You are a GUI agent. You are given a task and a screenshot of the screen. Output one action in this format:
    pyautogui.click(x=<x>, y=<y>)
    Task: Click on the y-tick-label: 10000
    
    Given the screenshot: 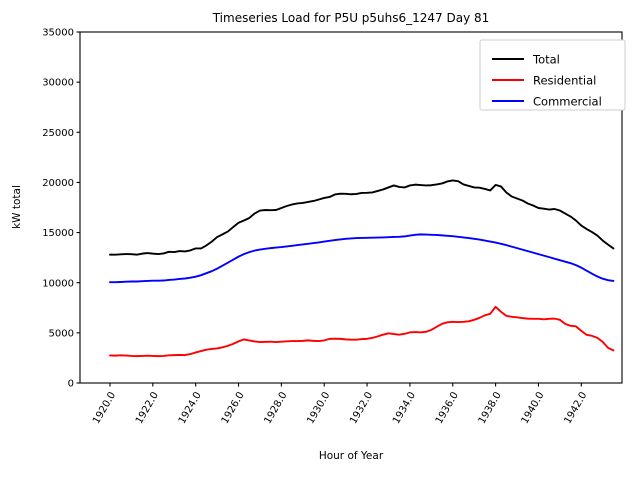 What is the action you would take?
    pyautogui.click(x=58, y=283)
    